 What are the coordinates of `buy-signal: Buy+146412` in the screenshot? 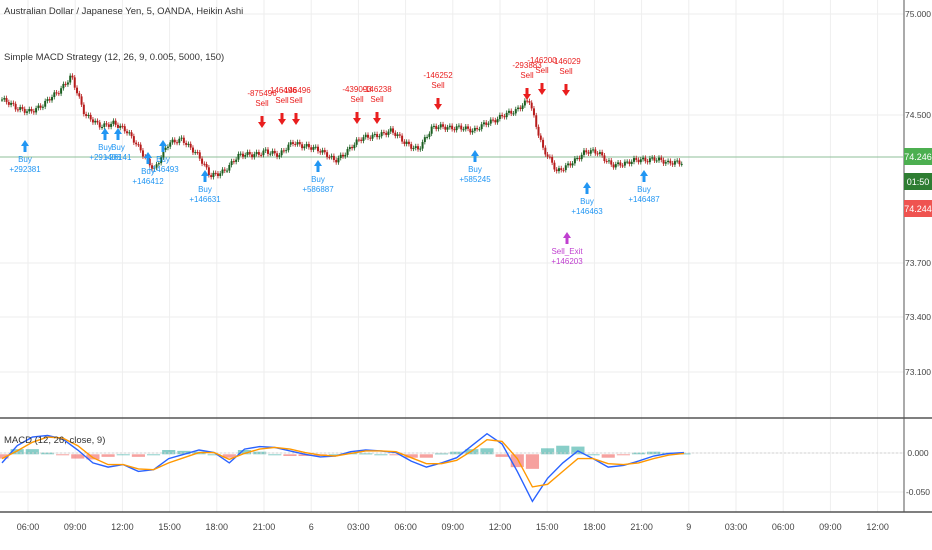 It's located at (148, 169).